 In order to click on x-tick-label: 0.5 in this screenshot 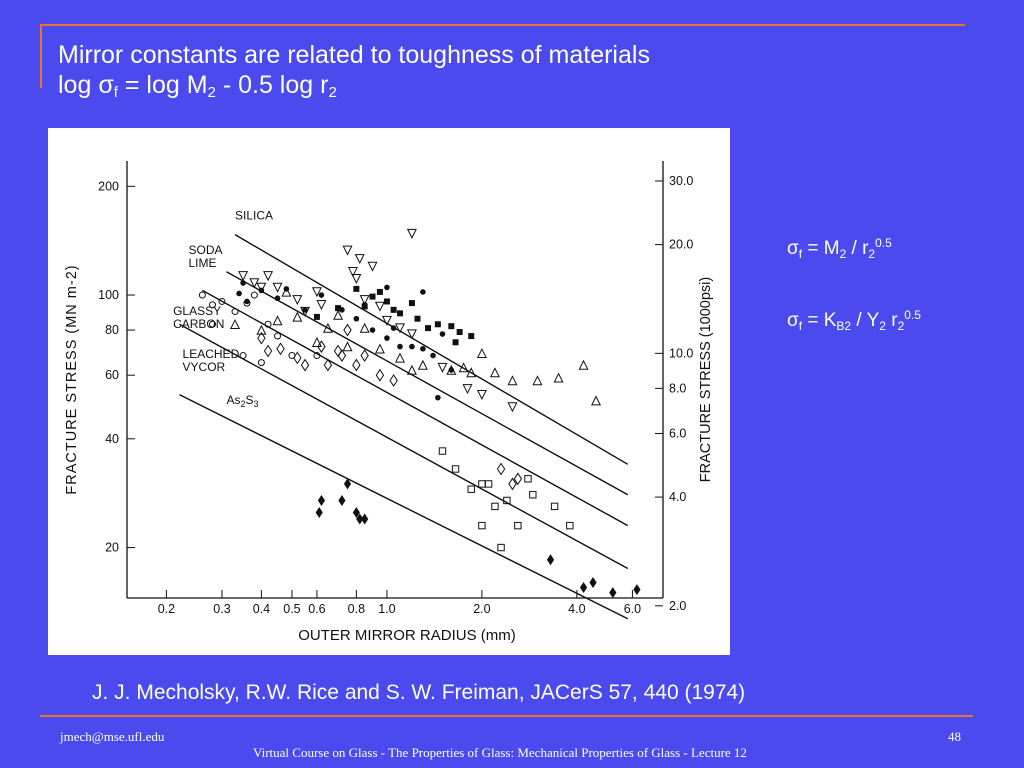, I will do `click(291, 609)`.